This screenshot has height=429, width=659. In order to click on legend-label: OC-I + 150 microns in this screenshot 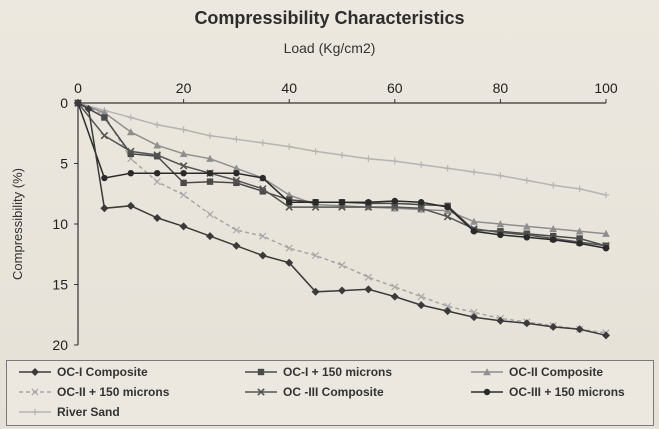, I will do `click(338, 372)`.